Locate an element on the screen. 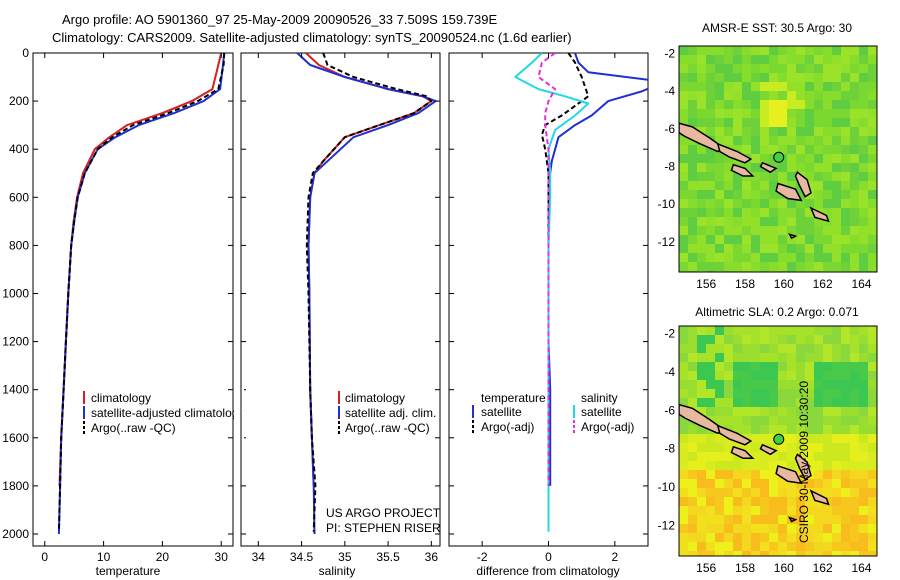 This screenshot has height=580, width=900. map-x-tick-label: 162 is located at coordinates (823, 284).